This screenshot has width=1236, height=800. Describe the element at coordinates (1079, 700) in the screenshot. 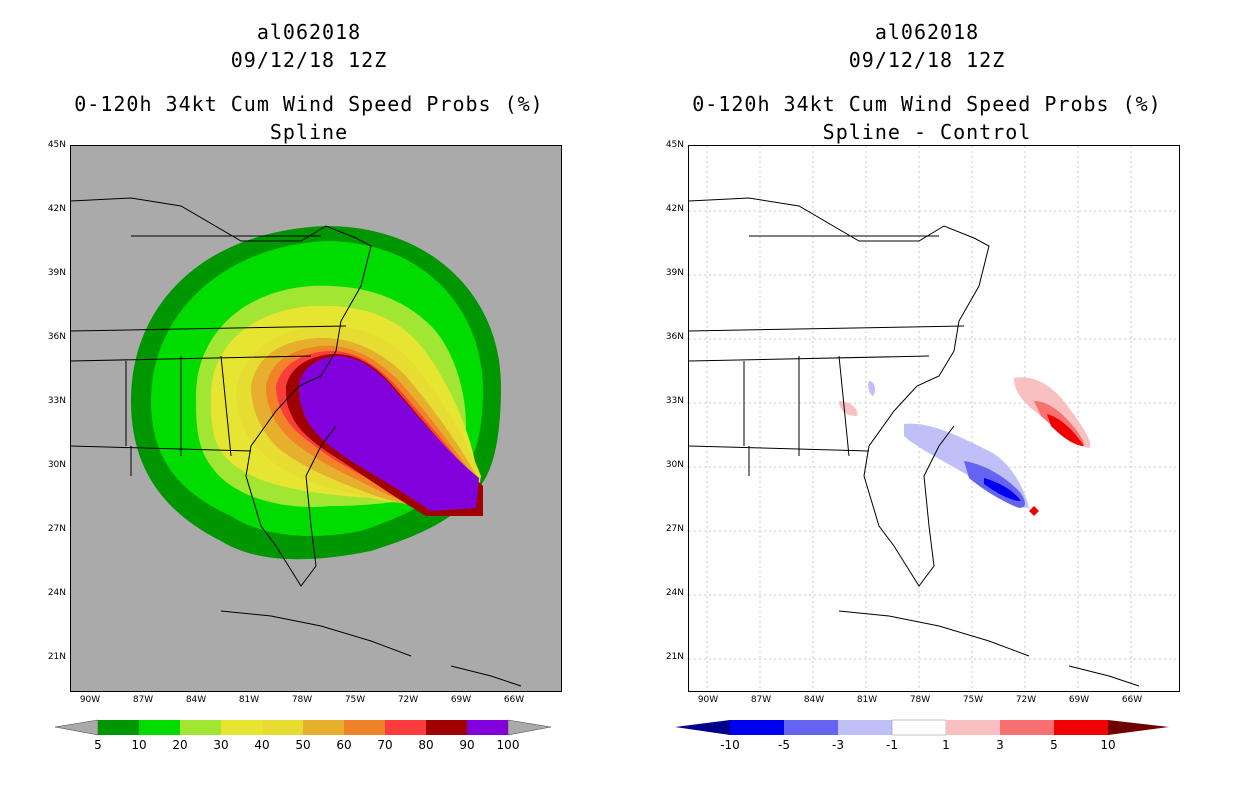

I see `right-lon-label: 69W` at that location.